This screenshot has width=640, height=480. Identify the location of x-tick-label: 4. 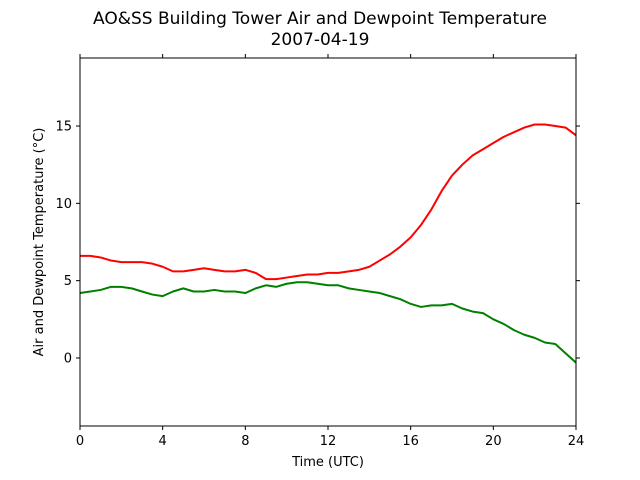
(163, 441).